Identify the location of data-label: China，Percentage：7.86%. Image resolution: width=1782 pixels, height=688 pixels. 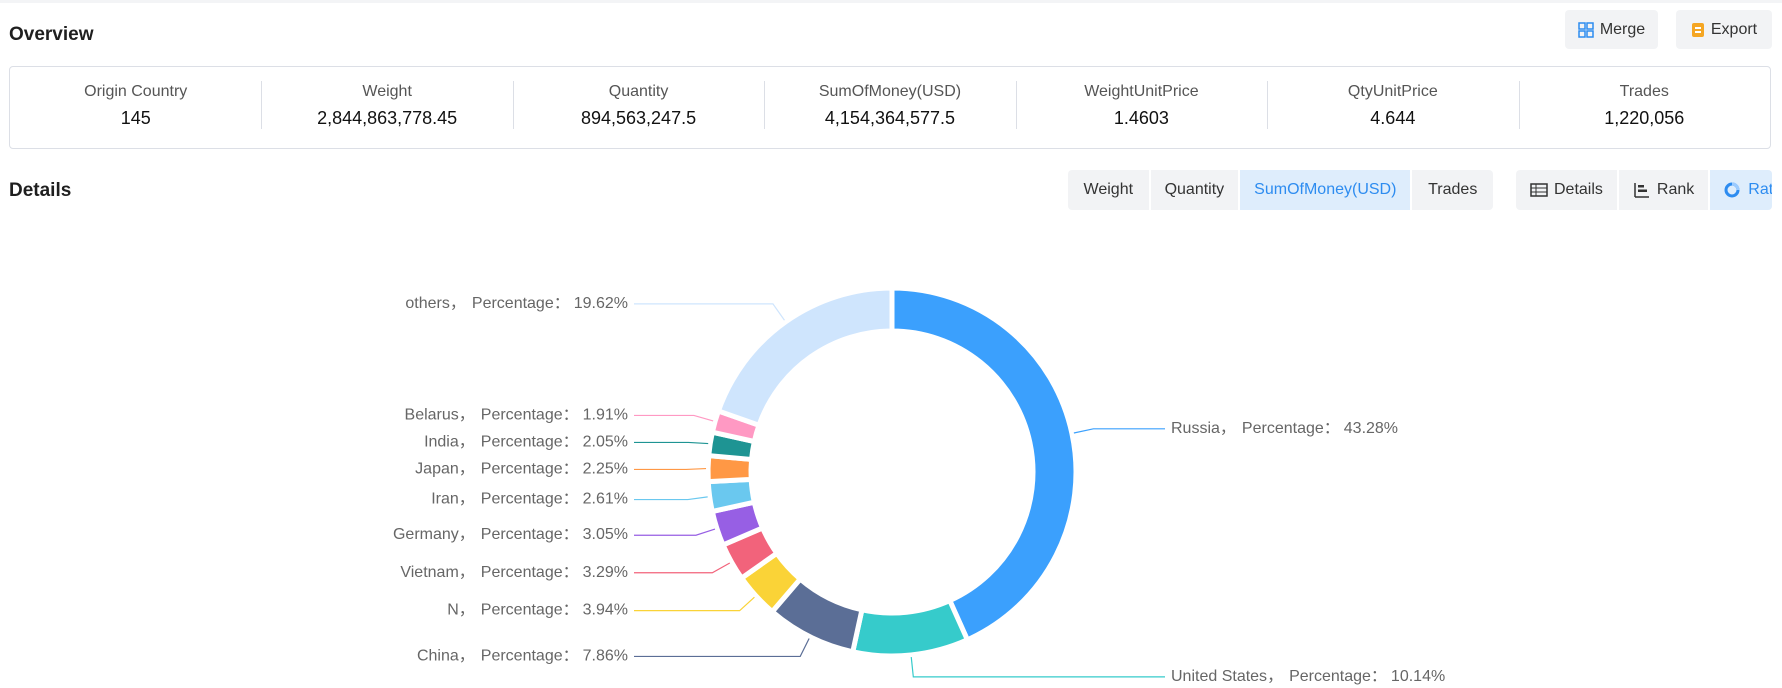
(522, 656).